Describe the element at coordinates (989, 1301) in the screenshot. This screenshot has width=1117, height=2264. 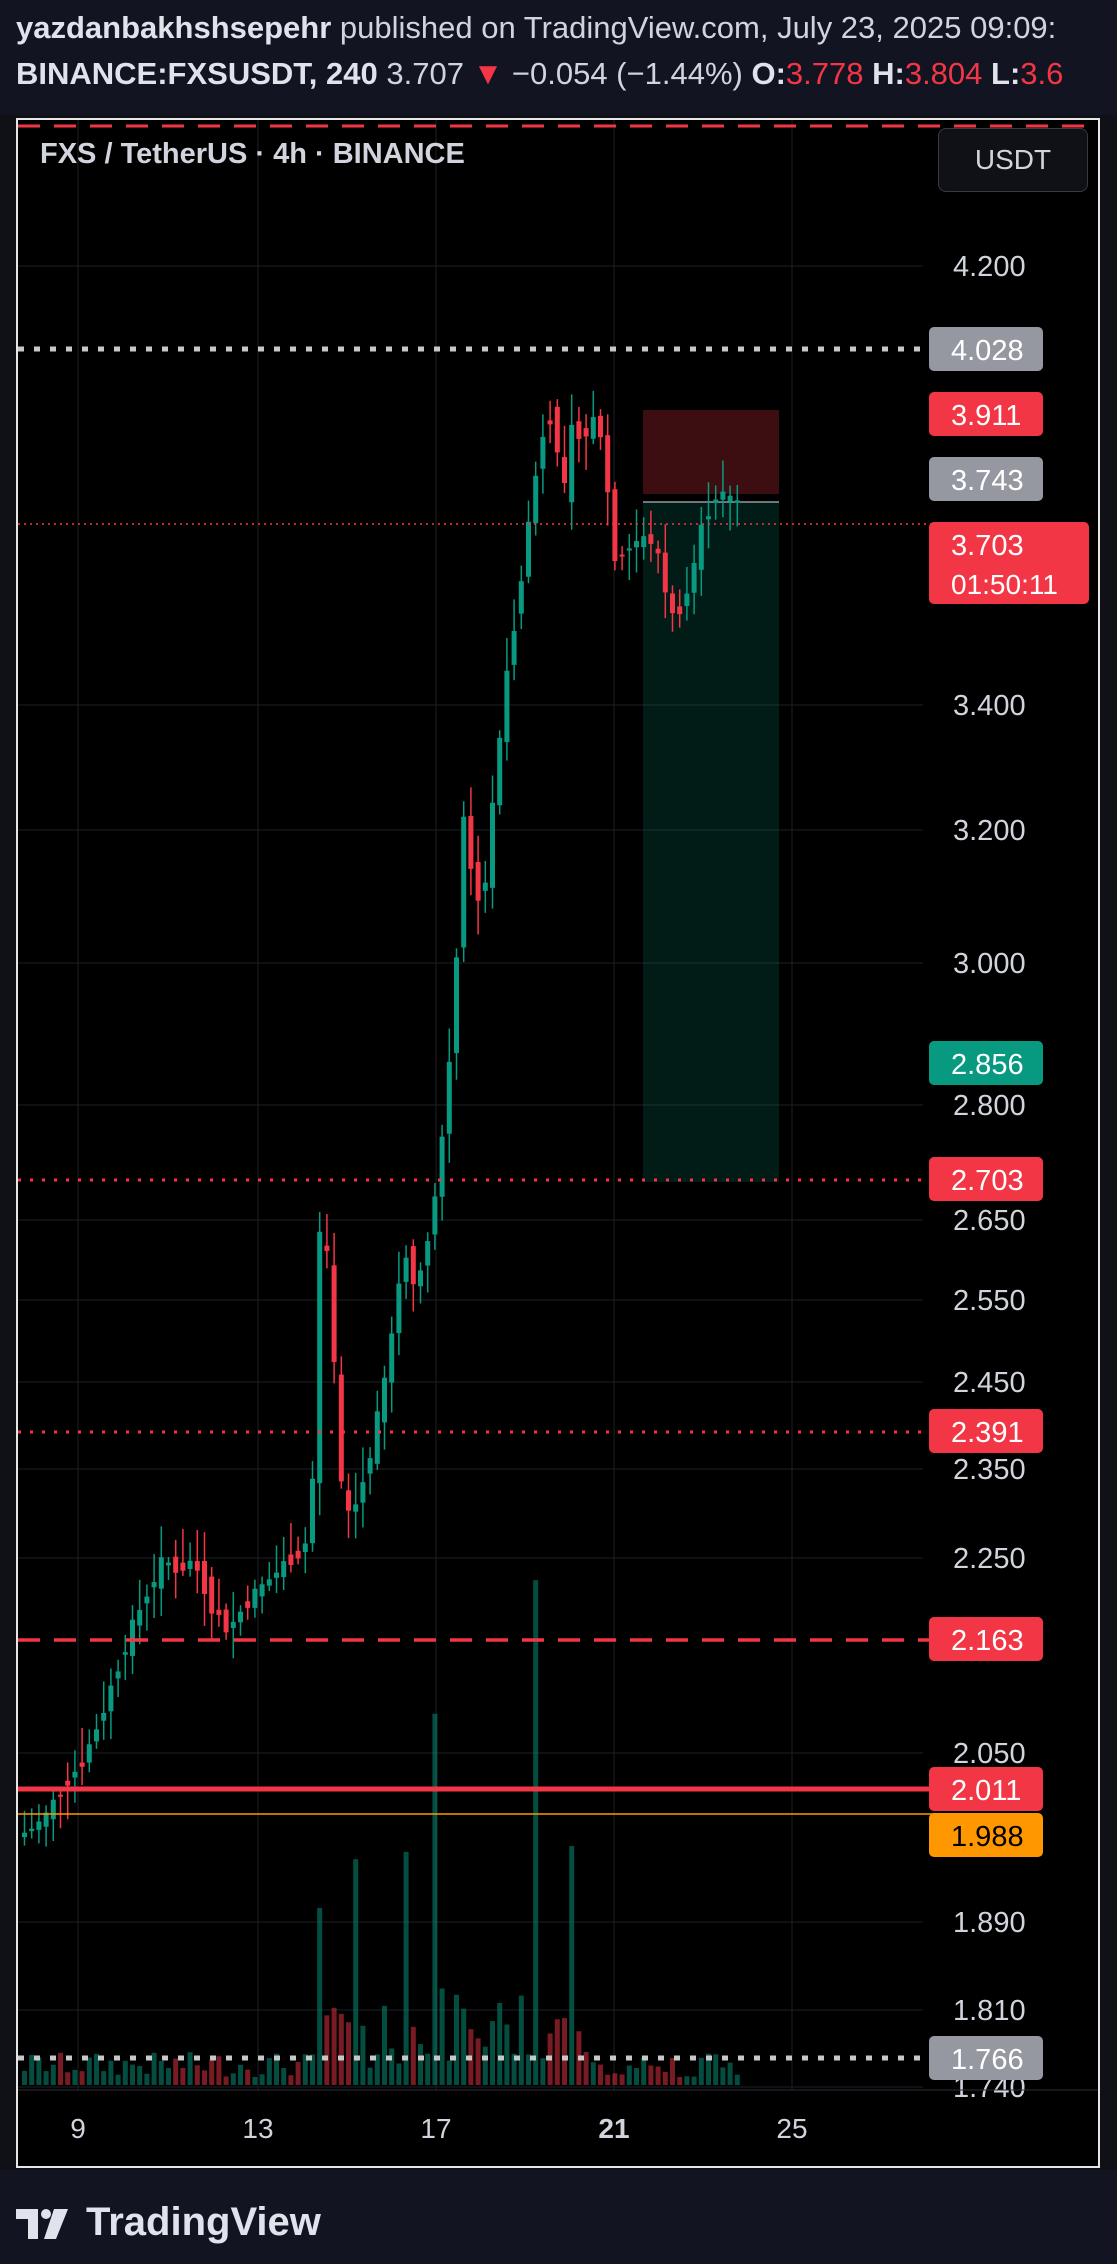
I see `y-tick-label: 2.550` at that location.